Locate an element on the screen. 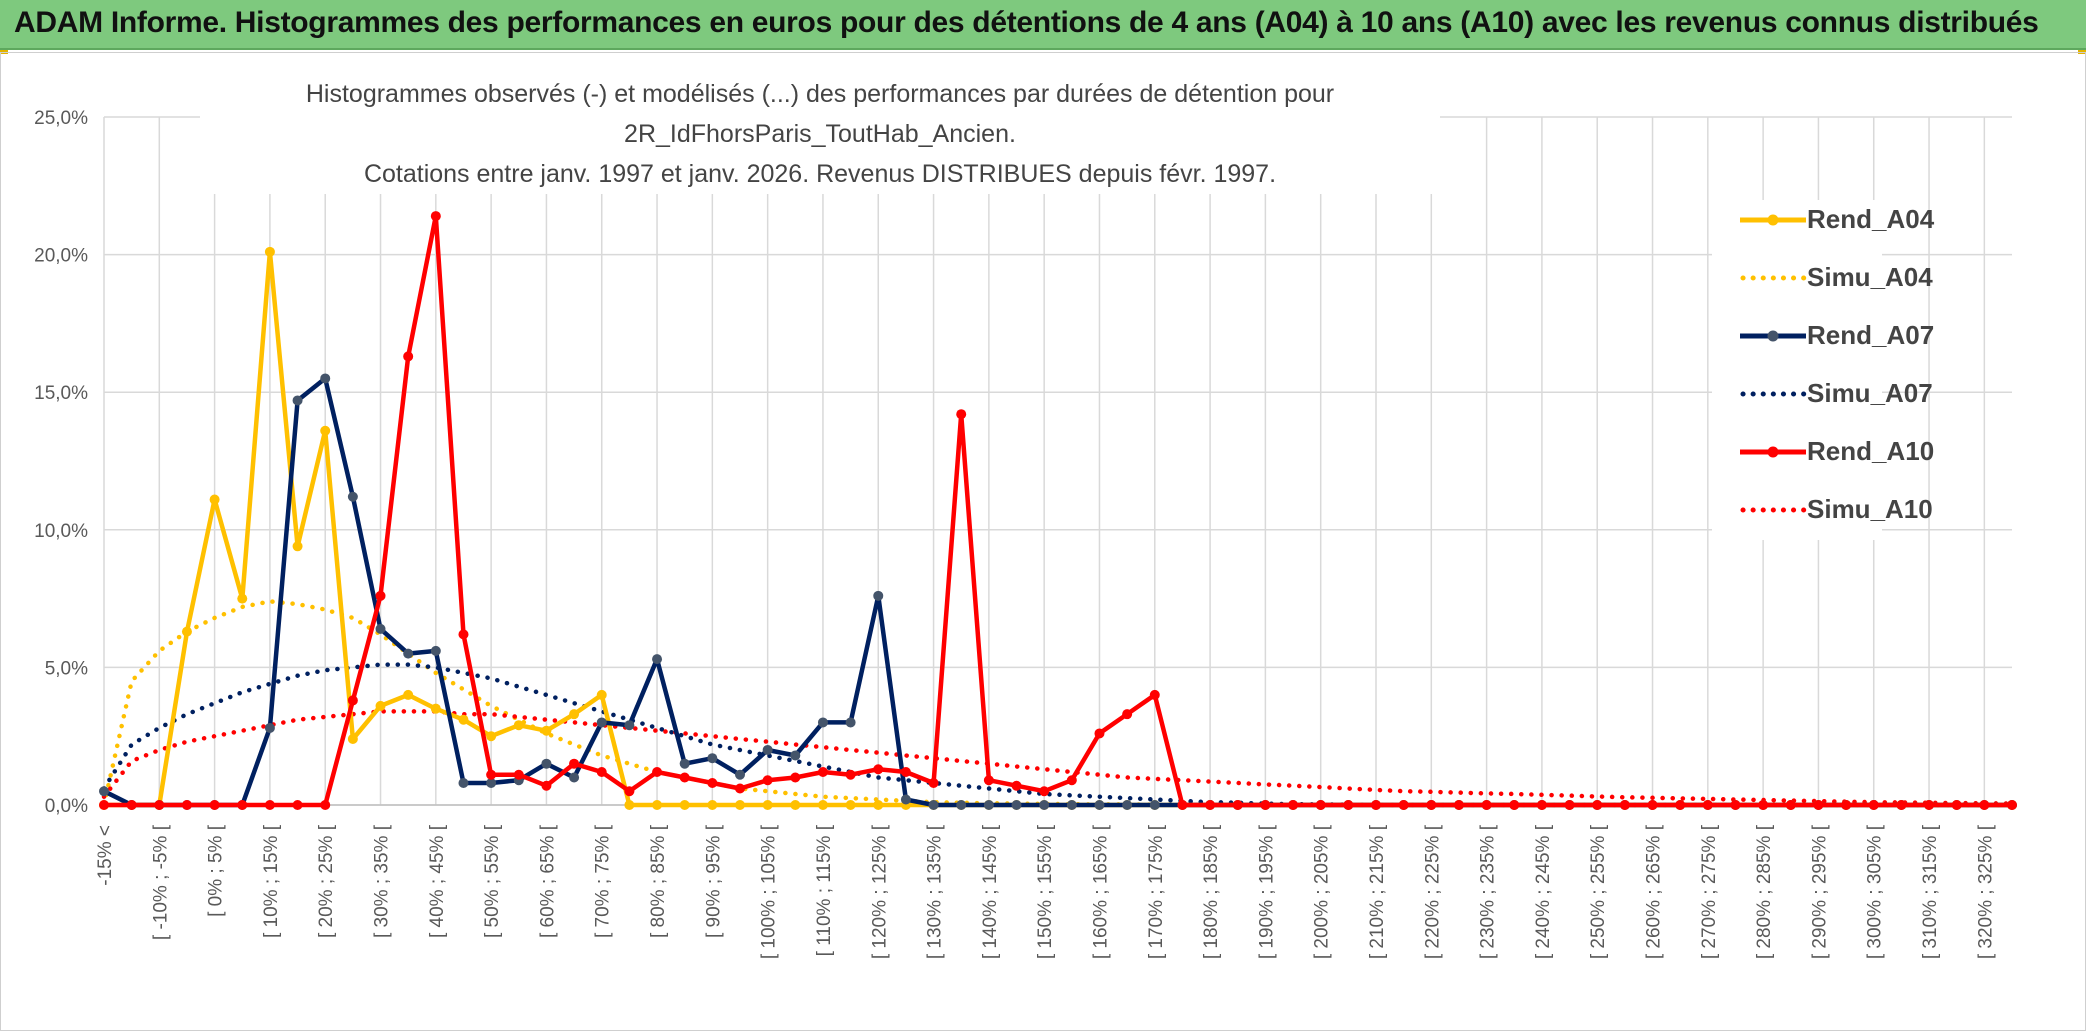 This screenshot has width=2086, height=1031. x-tick-label: [ 40% ; 45% [ is located at coordinates (437, 881).